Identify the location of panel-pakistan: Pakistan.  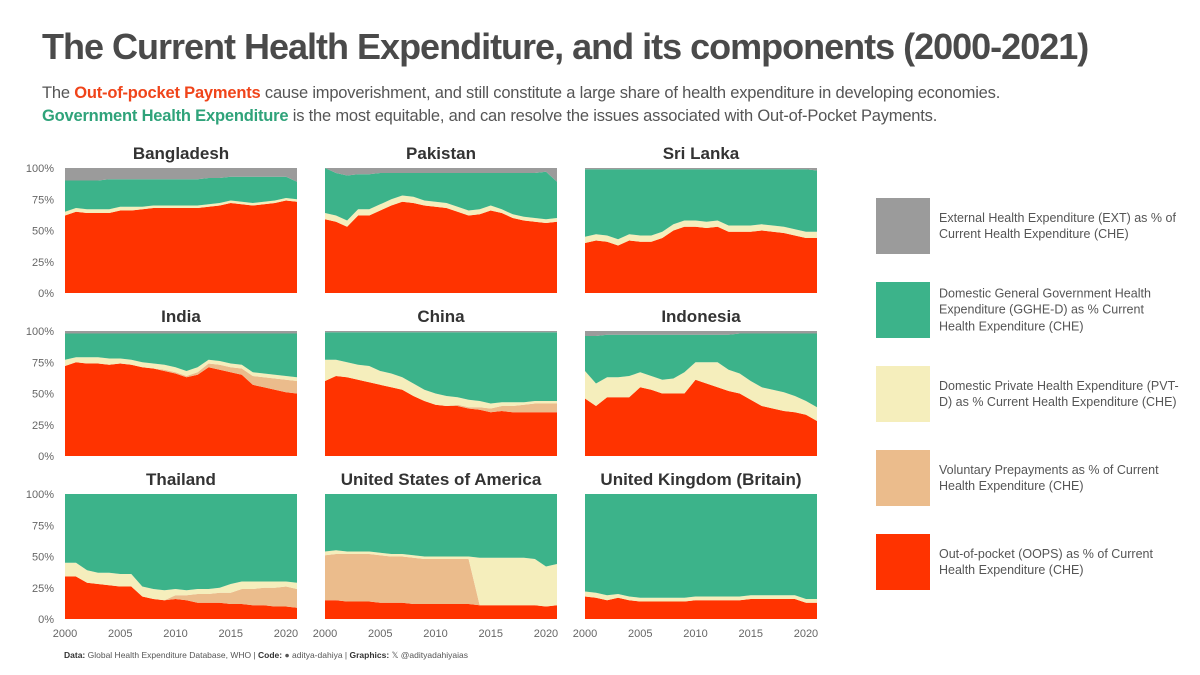
(441, 218).